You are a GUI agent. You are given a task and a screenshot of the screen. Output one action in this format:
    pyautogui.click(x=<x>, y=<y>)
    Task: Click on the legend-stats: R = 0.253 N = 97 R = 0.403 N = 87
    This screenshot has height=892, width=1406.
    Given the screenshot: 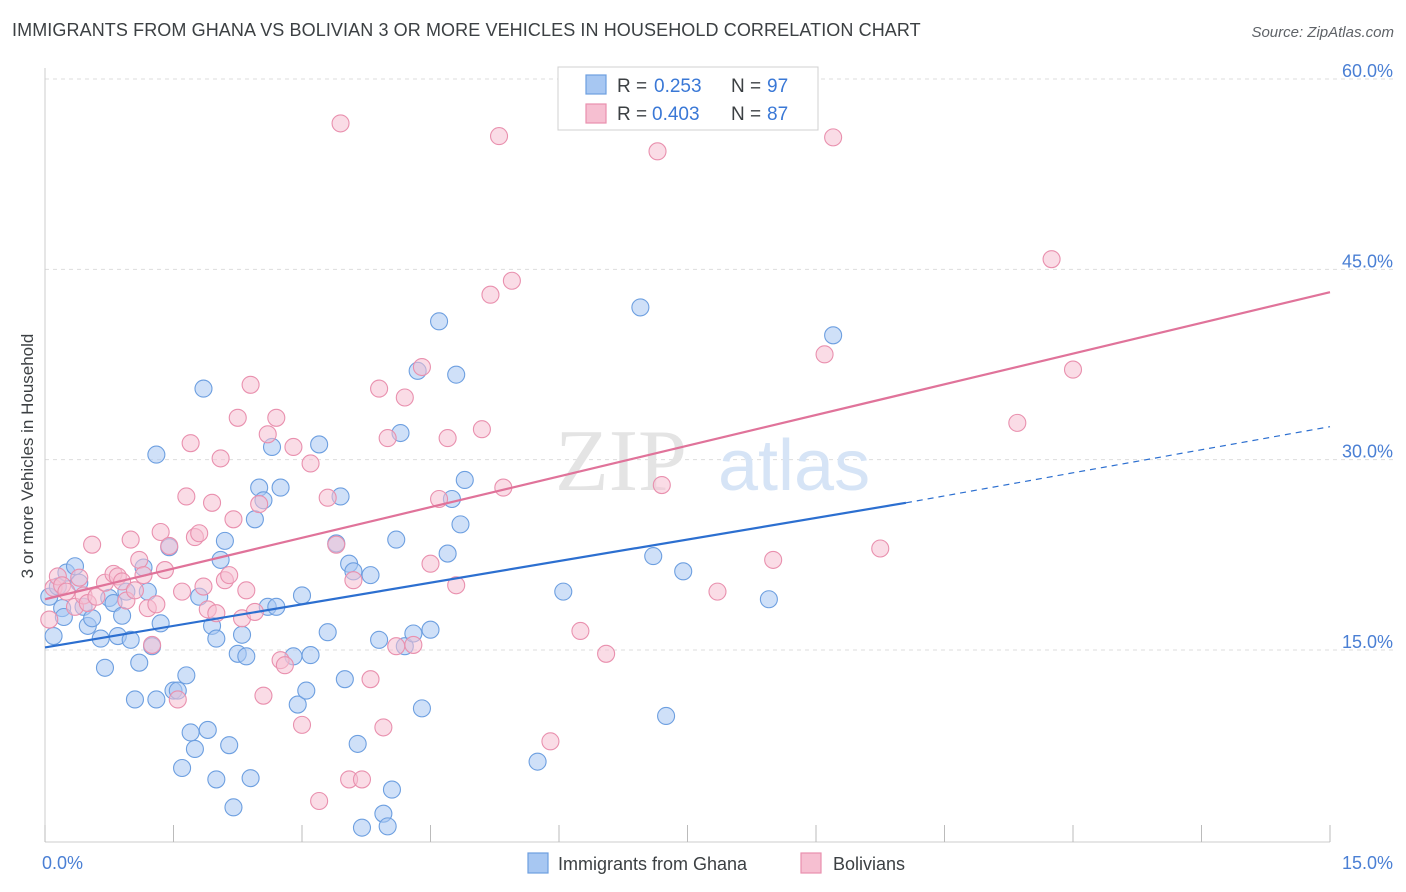 What is the action you would take?
    pyautogui.click(x=688, y=98)
    